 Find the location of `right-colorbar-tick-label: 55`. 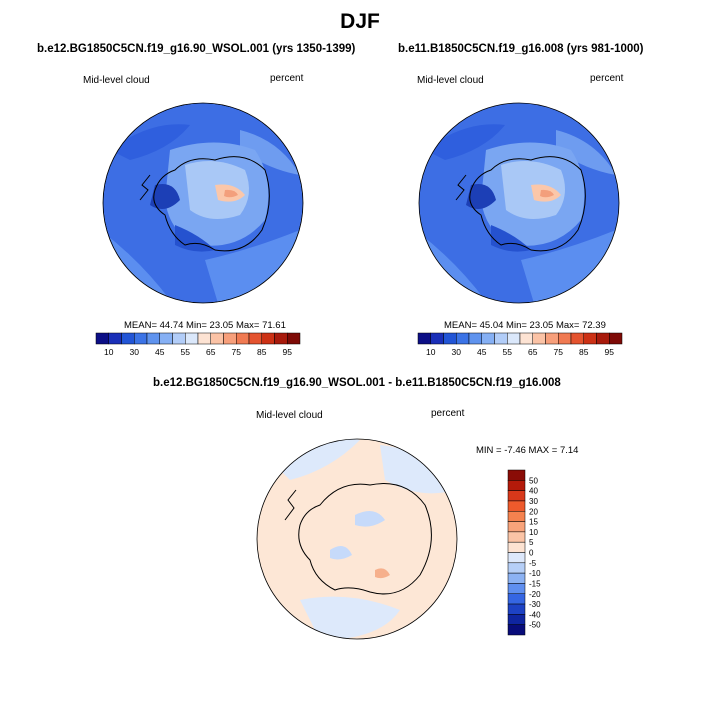

right-colorbar-tick-label: 55 is located at coordinates (508, 352).